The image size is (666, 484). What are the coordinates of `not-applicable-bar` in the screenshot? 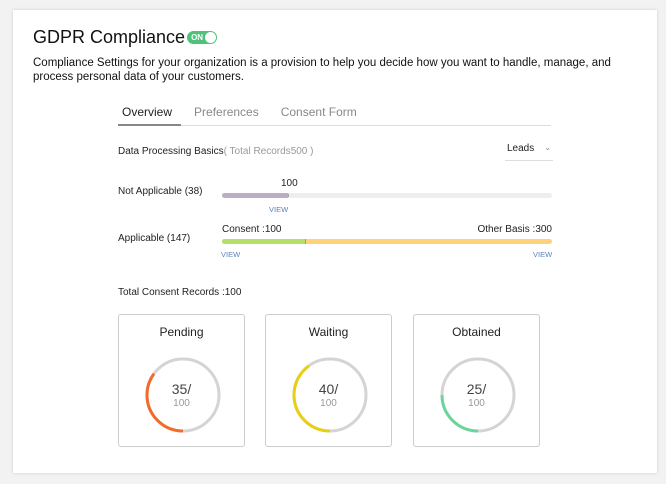 It's located at (255, 195).